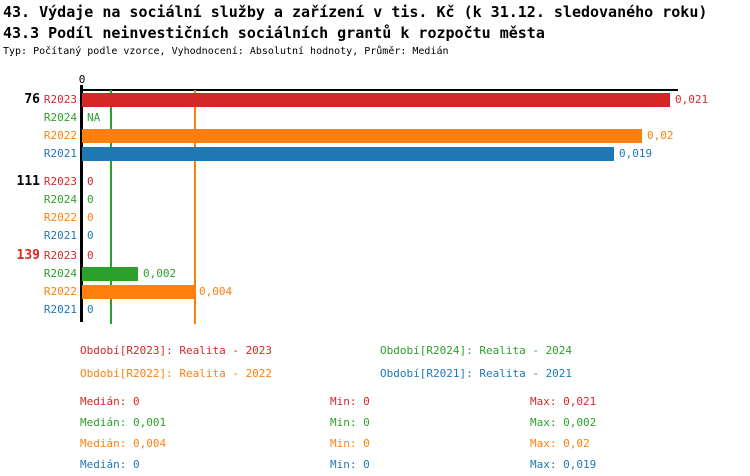 This screenshot has width=750, height=476. Describe the element at coordinates (195, 207) in the screenshot. I see `median-line-r2022` at that location.